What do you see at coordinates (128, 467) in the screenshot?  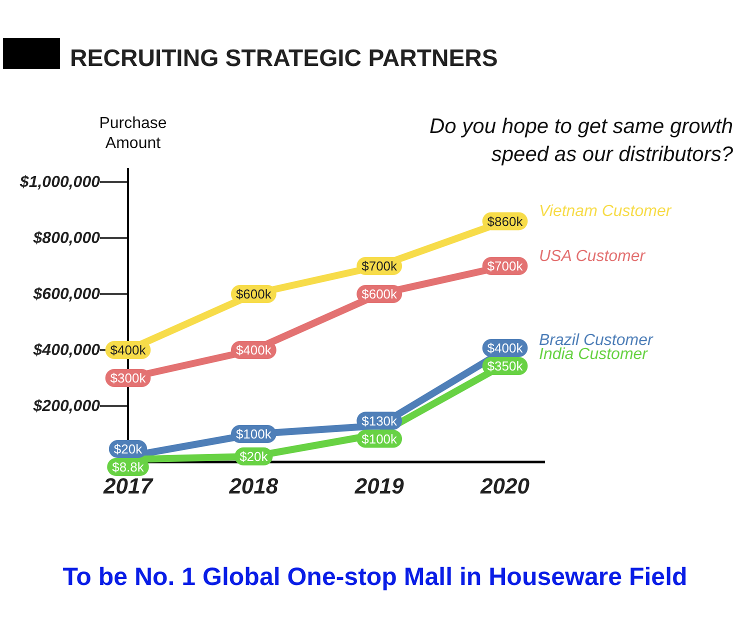 I see `data-label: $8.8k` at bounding box center [128, 467].